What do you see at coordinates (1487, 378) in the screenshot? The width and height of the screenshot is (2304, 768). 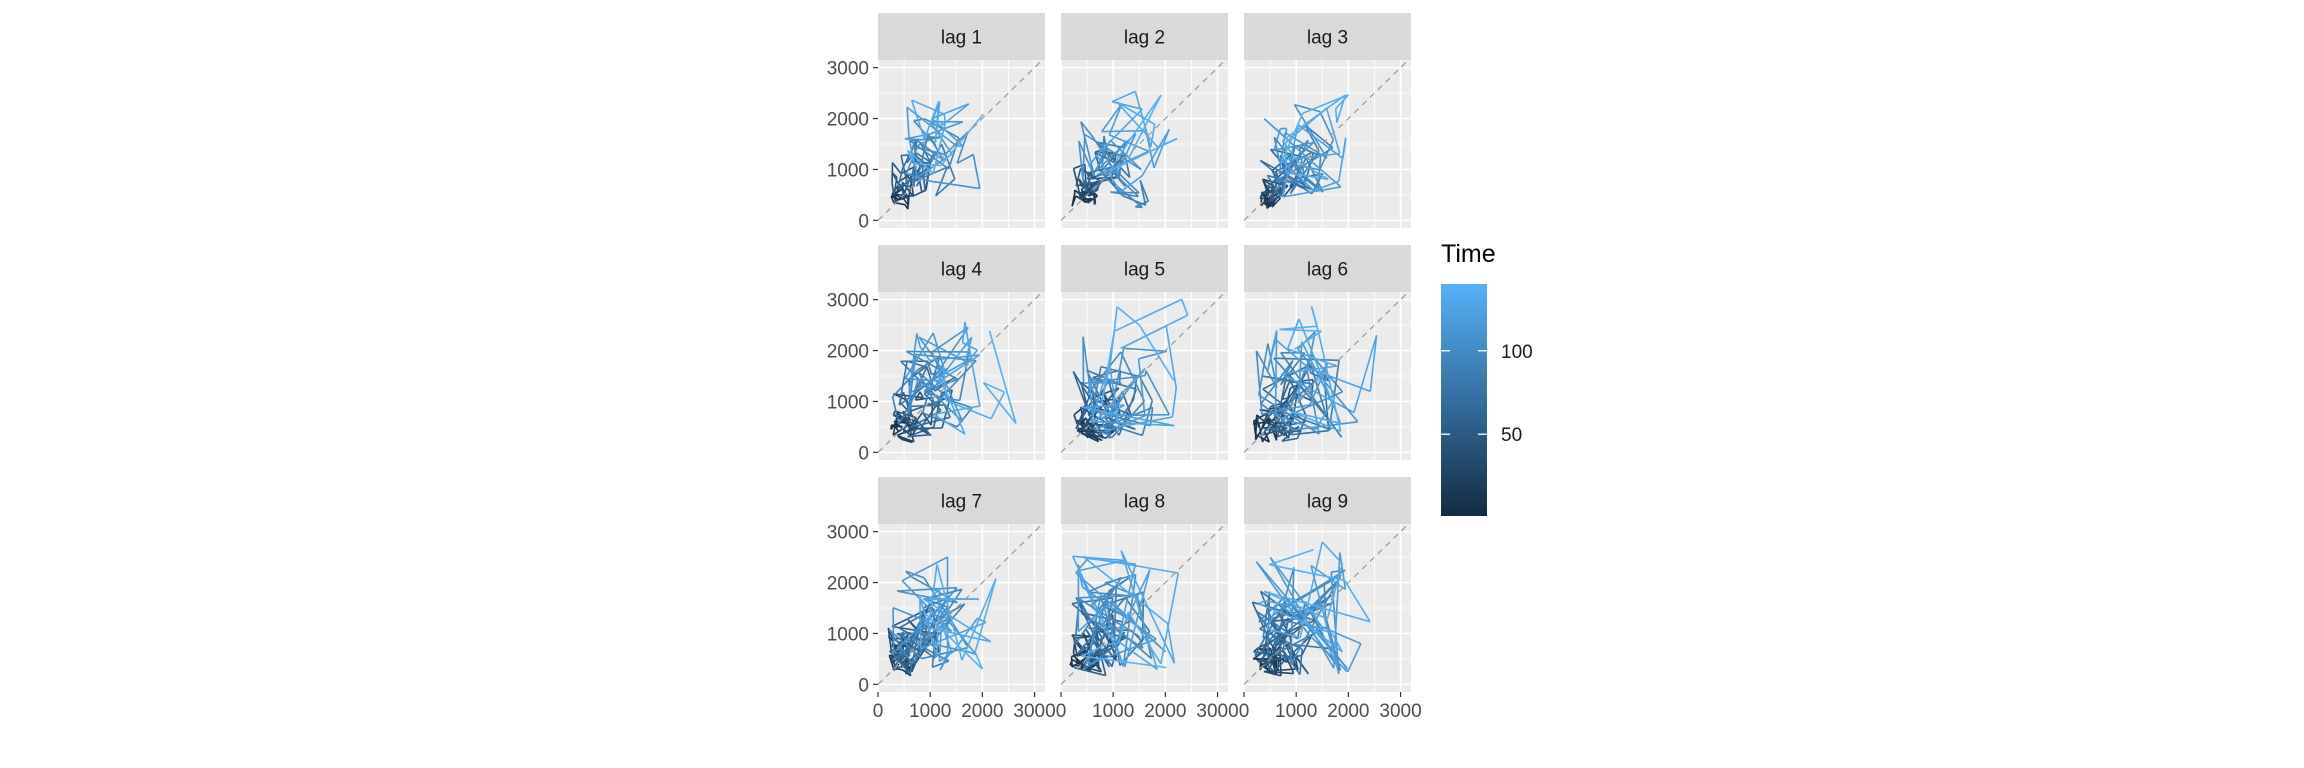 I see `legend: Time 50 100` at bounding box center [1487, 378].